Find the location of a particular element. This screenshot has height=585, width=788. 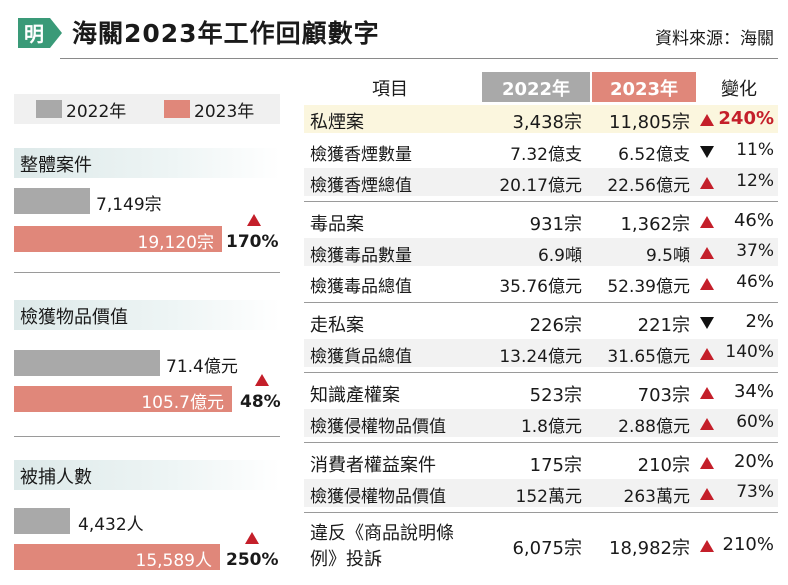

col-header-2023: 2023年 is located at coordinates (644, 87).